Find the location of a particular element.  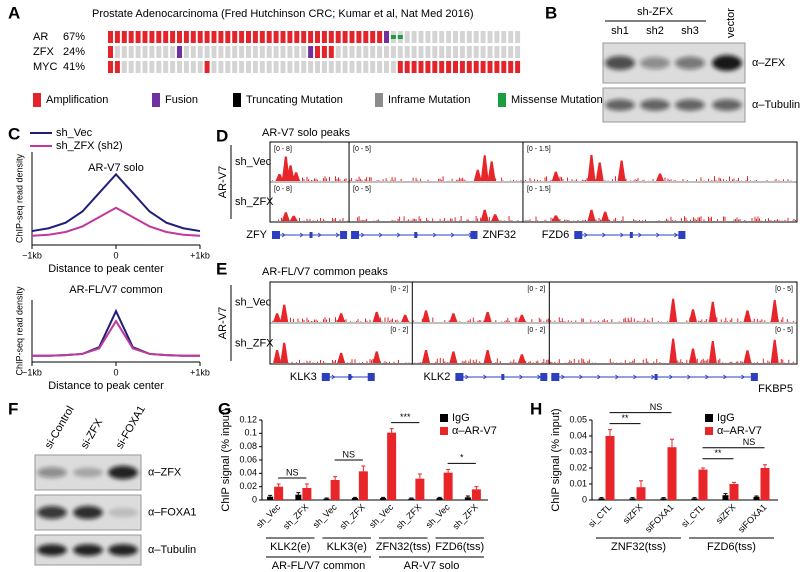

antibody-label: α–ZFX is located at coordinates (769, 63).